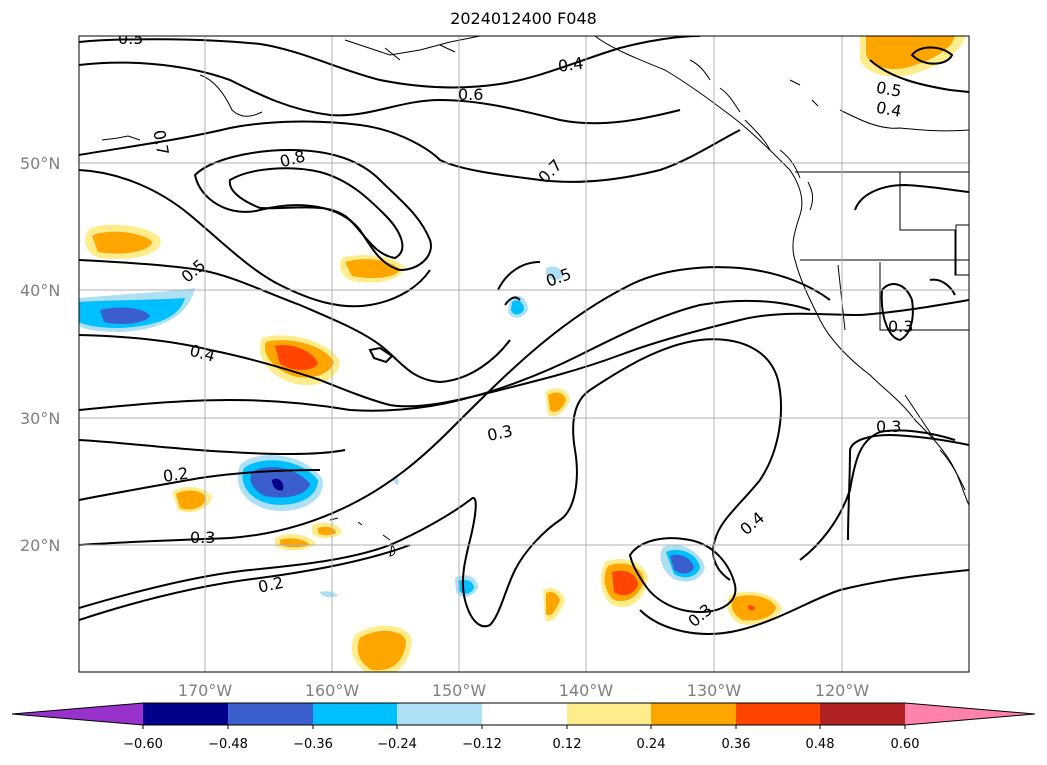 This screenshot has width=1047, height=765. Describe the element at coordinates (313, 744) in the screenshot. I see `colorbar-tick-label: −0.36` at that location.